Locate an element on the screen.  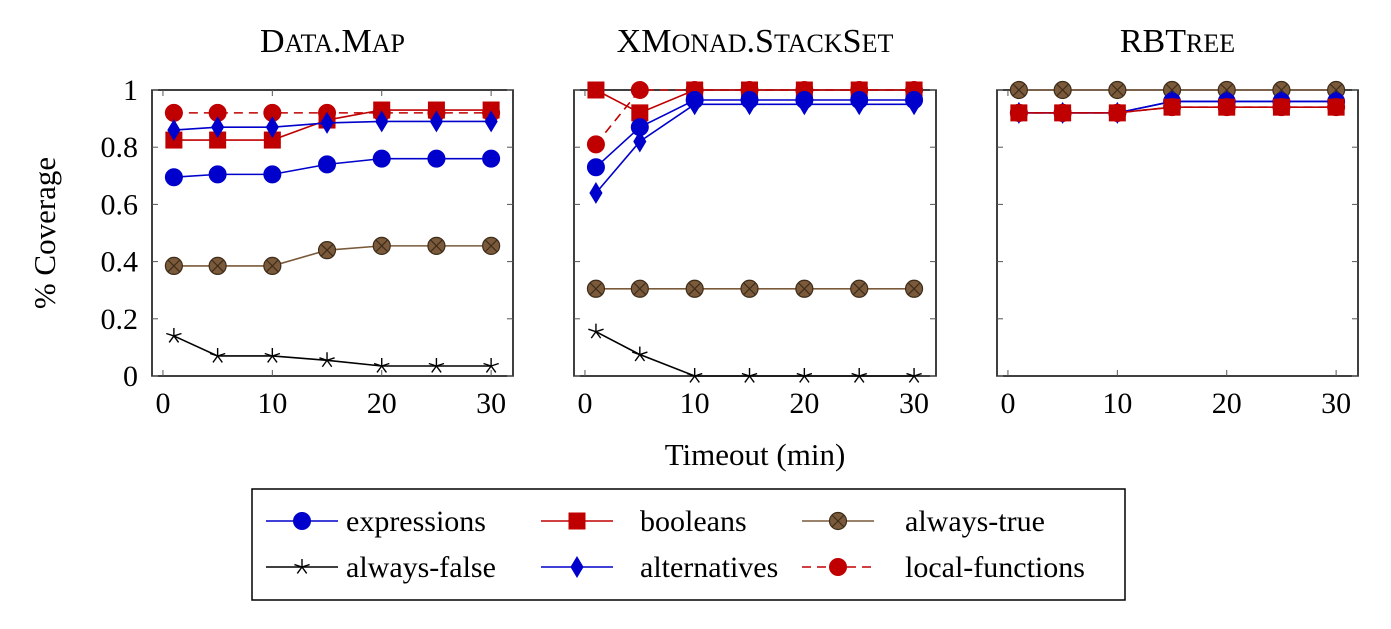
series-local-functions is located at coordinates (1177, 110).